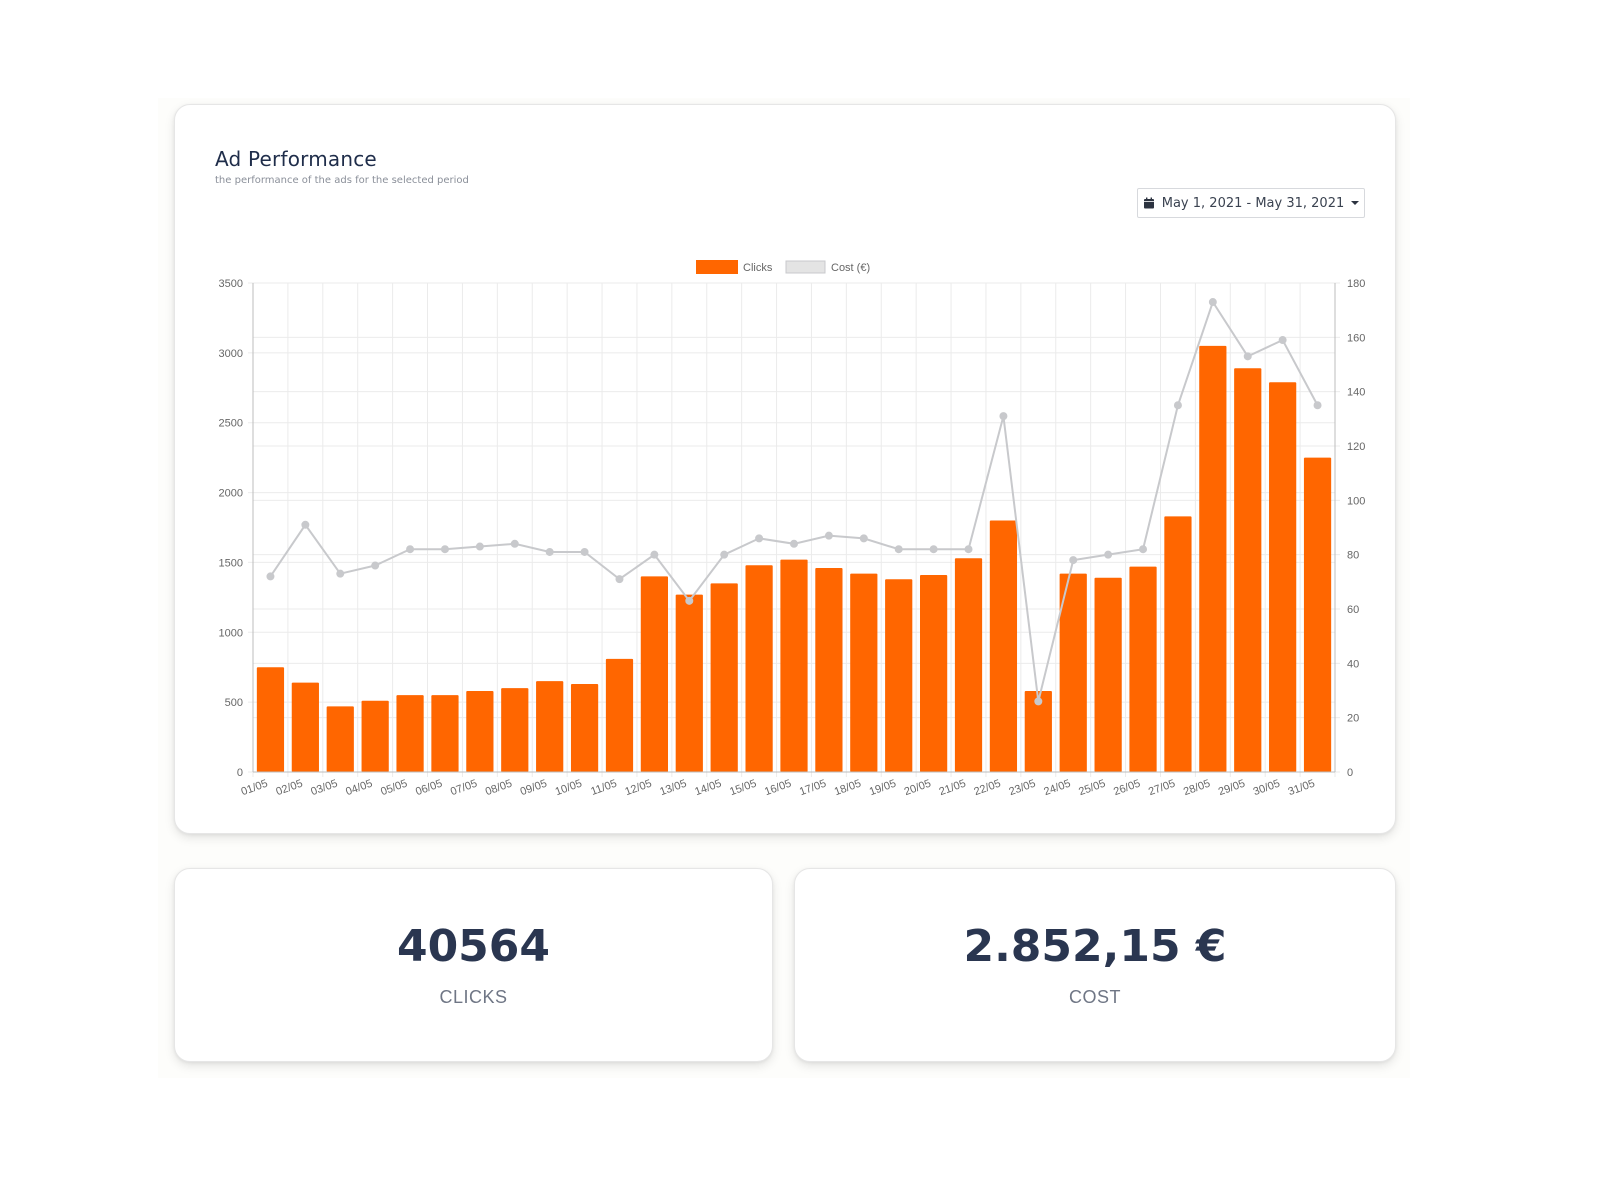  What do you see at coordinates (464, 788) in the screenshot?
I see `x-axis-tick-label: 07/05` at bounding box center [464, 788].